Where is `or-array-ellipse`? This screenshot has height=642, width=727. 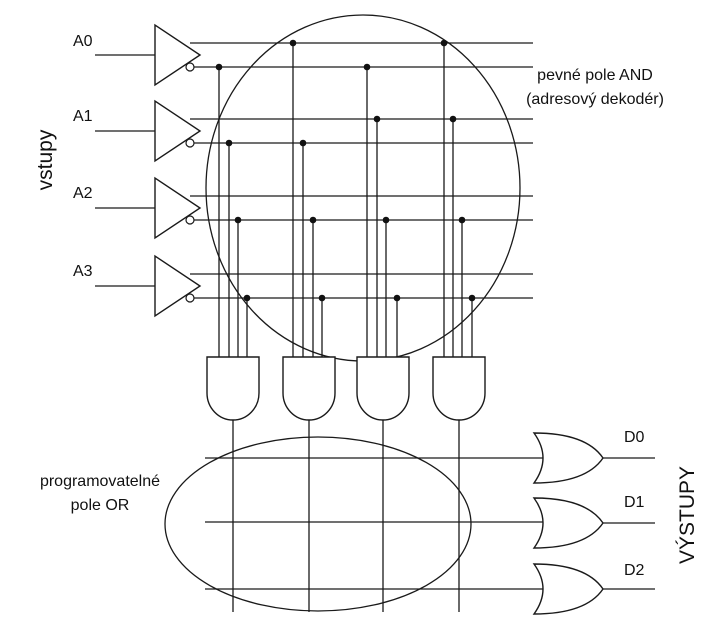
or-array-ellipse is located at coordinates (318, 524).